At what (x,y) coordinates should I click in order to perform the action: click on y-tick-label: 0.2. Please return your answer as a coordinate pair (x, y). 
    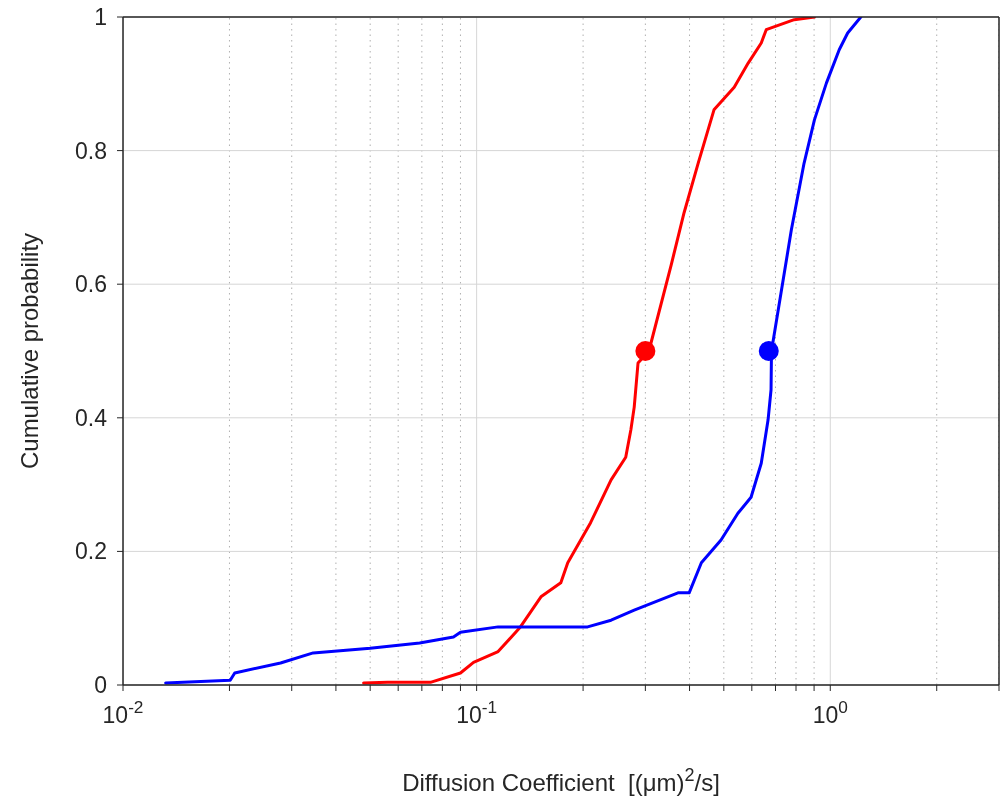
    Looking at the image, I should click on (91, 551).